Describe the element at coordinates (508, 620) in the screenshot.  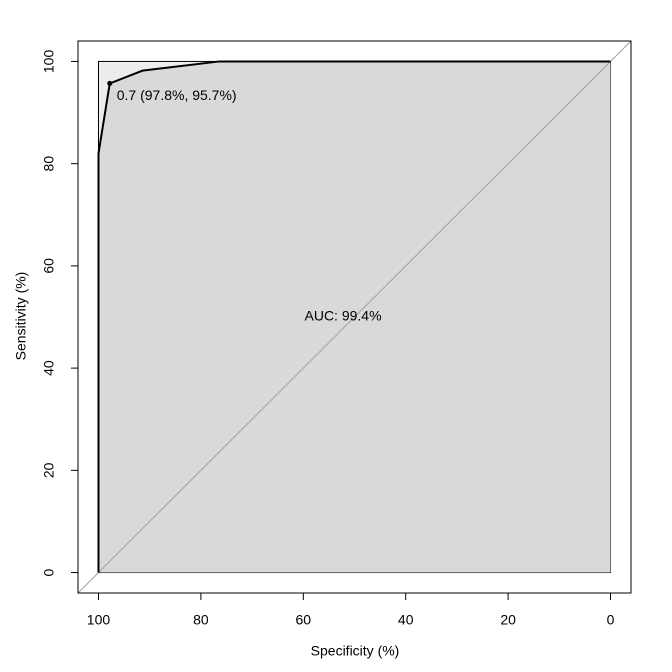
I see `x-tick-label: 20` at that location.